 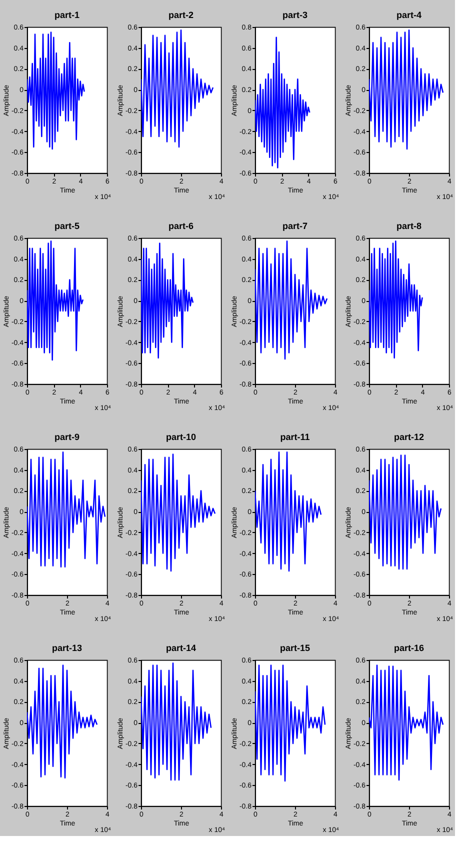 I want to click on chart-title: part-2, so click(x=181, y=15).